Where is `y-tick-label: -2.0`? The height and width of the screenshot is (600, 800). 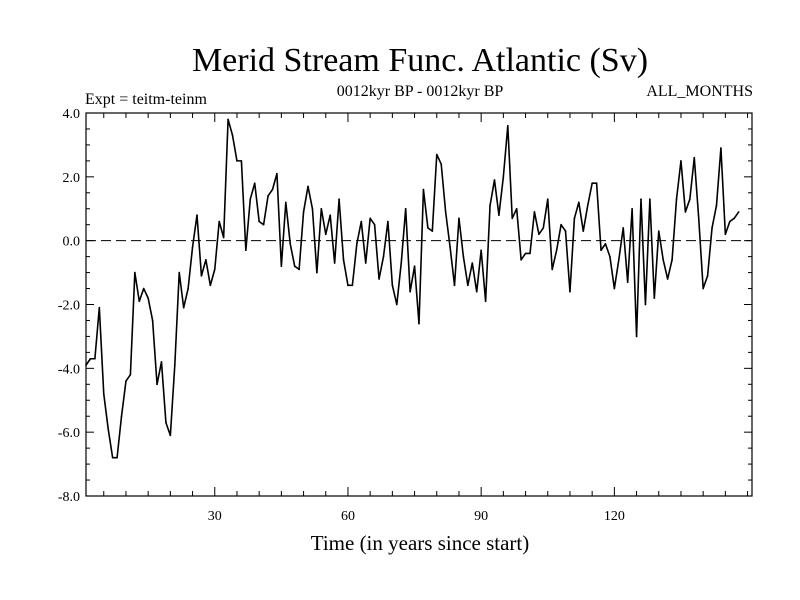 y-tick-label: -2.0 is located at coordinates (69, 306).